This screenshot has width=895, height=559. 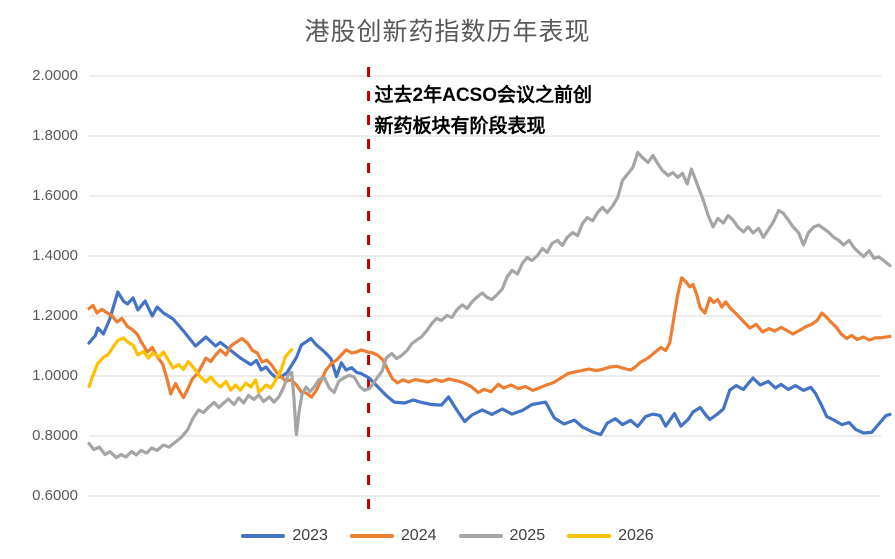 I want to click on legend-item-2026: 2026, so click(x=610, y=536).